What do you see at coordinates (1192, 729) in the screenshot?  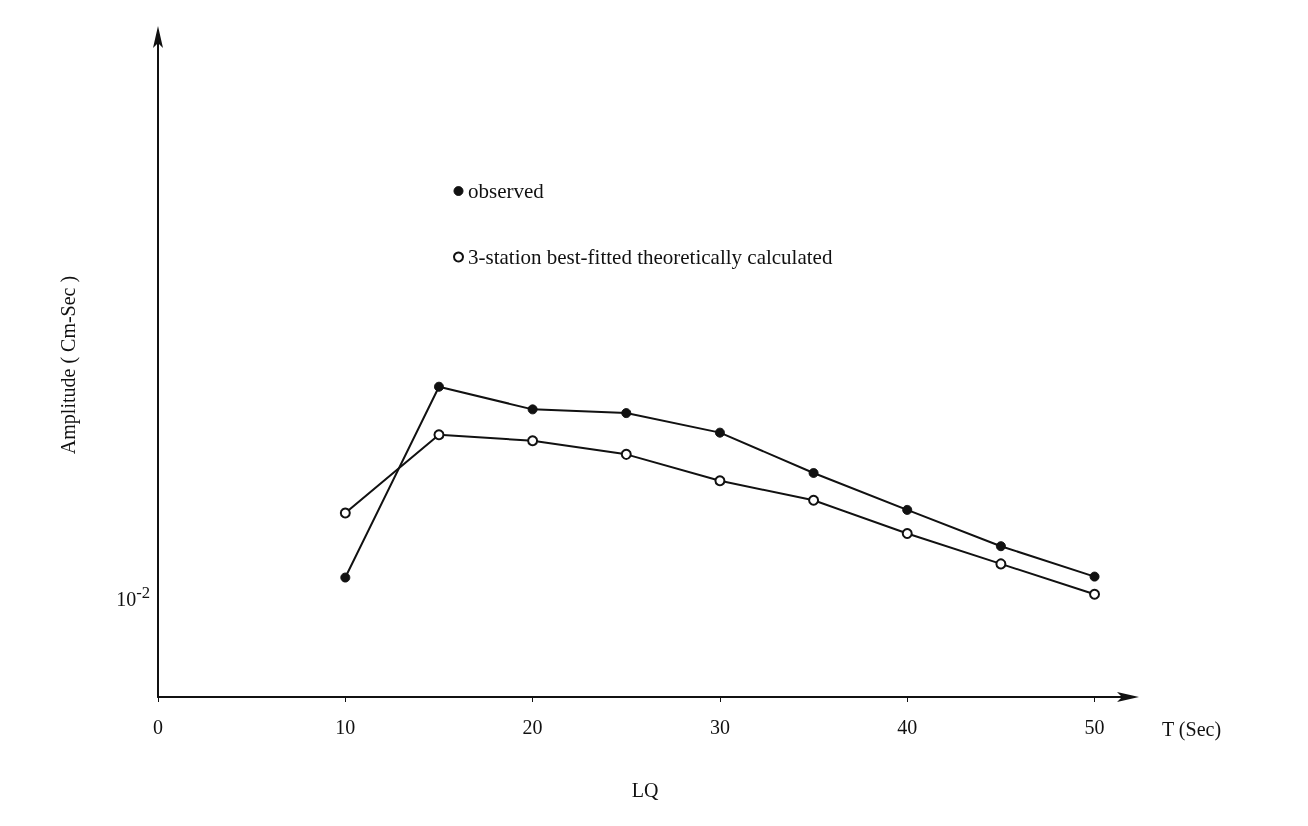 I see `x-axis-title: T (Sec)` at bounding box center [1192, 729].